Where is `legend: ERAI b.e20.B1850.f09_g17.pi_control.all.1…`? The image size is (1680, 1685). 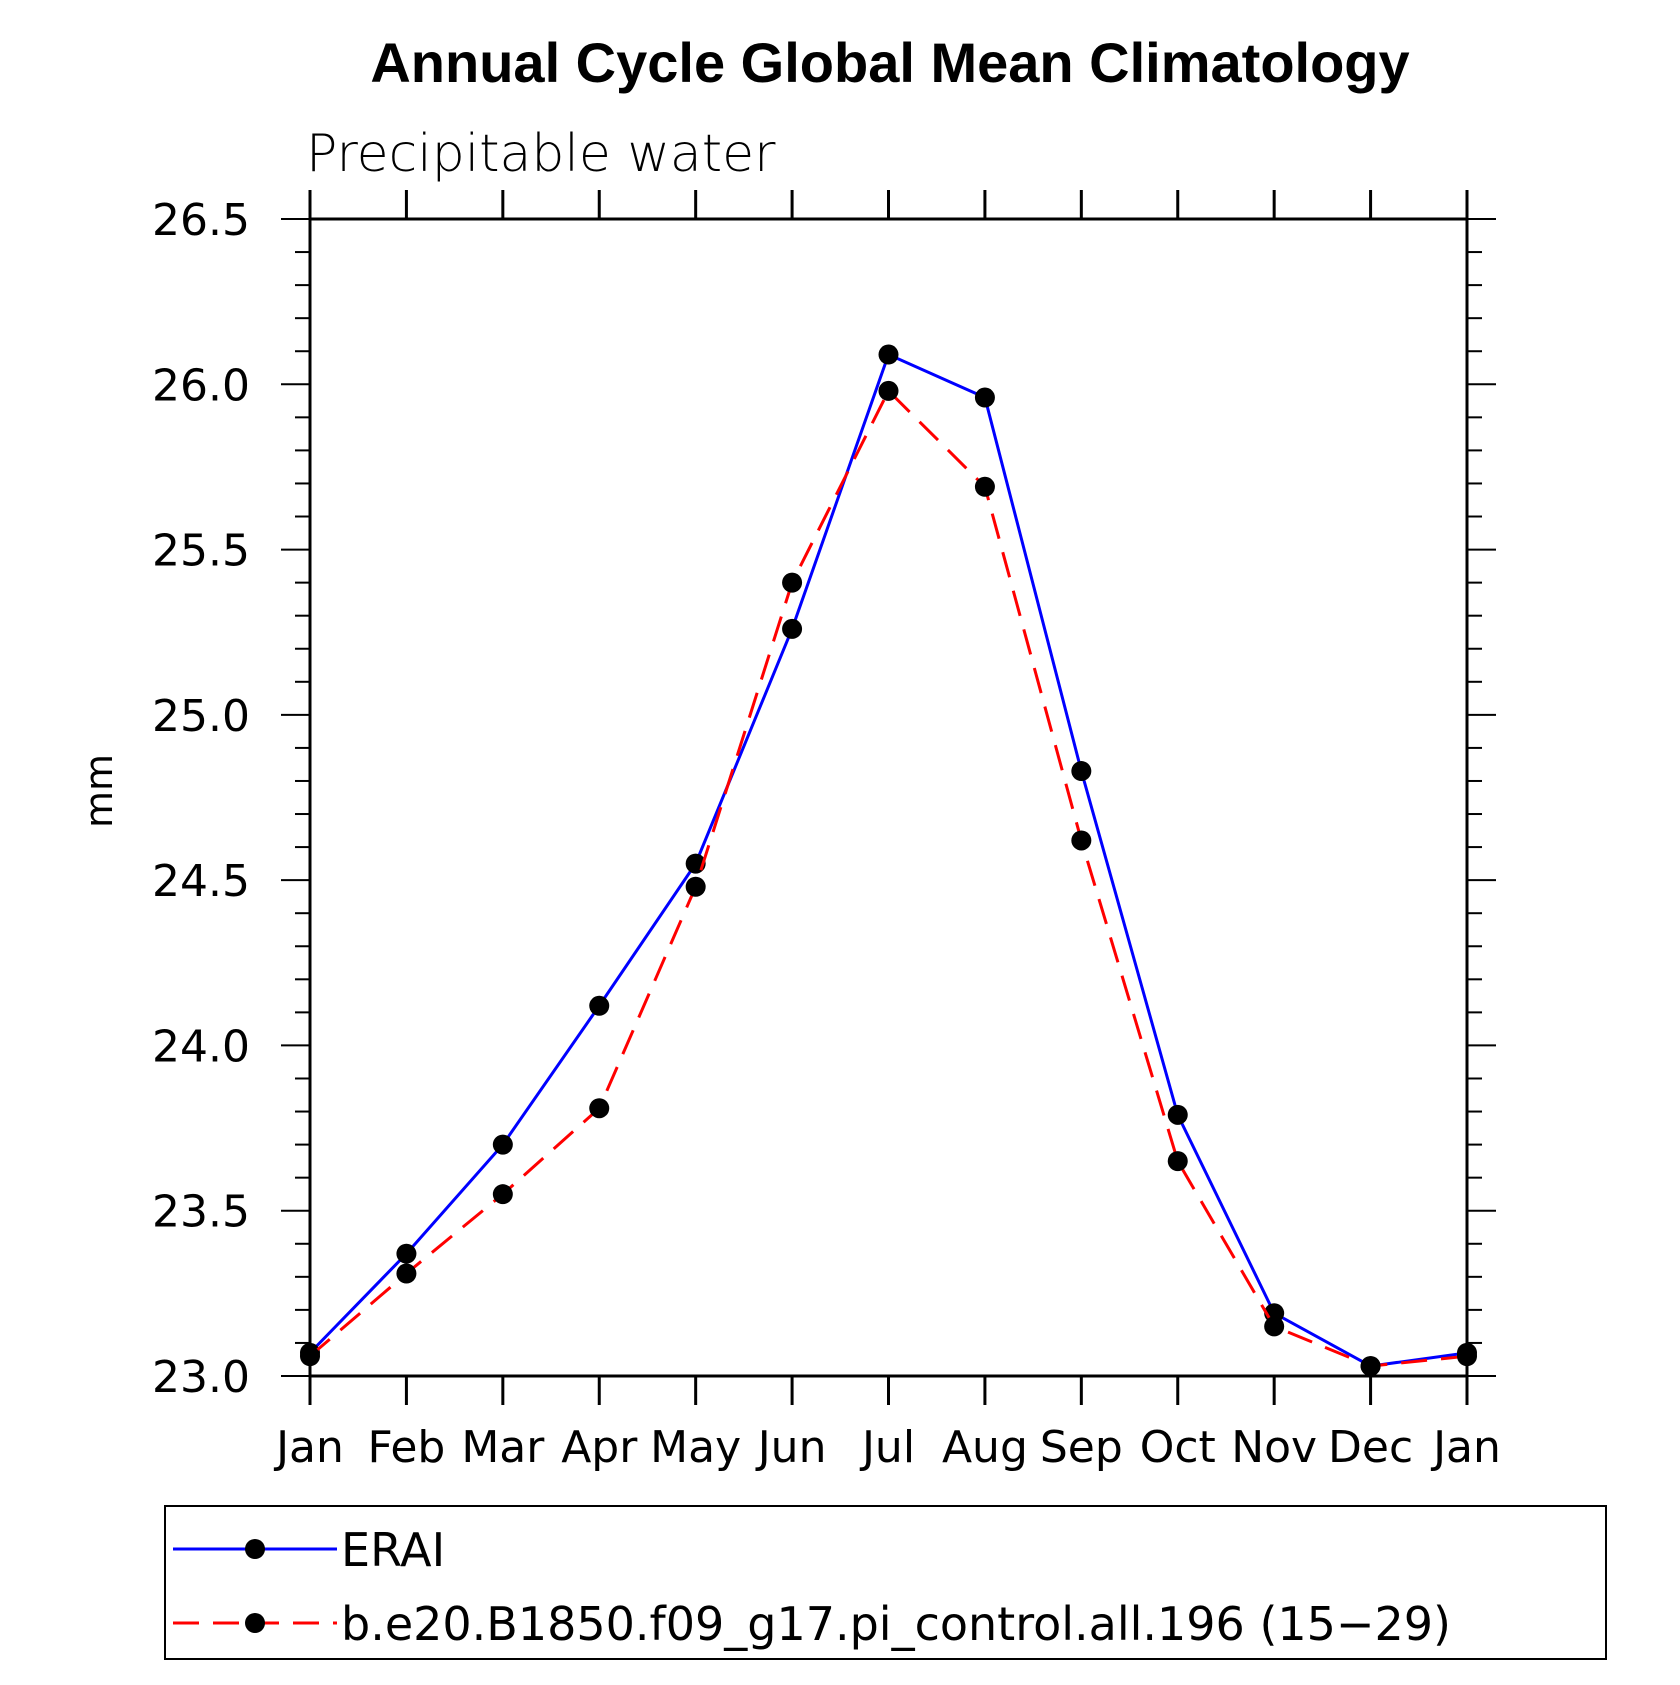
legend: ERAI b.e20.B1850.f09_g17.pi_control.all.1… is located at coordinates (885, 1582).